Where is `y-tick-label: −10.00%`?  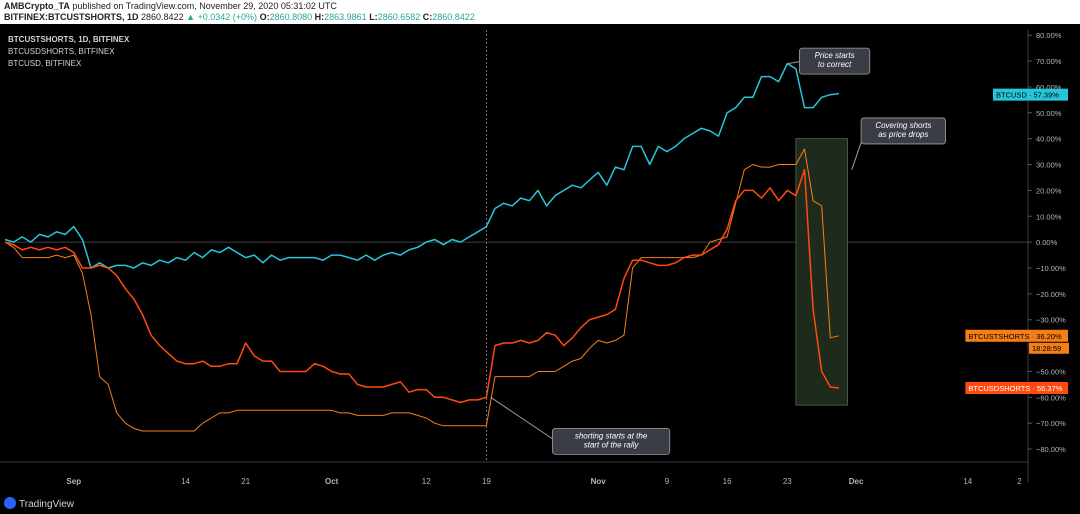
y-tick-label: −10.00% is located at coordinates (1051, 268).